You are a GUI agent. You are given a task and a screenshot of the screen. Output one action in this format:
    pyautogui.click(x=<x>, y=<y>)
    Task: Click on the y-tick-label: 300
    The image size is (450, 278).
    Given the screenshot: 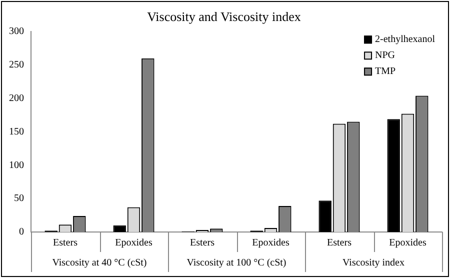 What is the action you would take?
    pyautogui.click(x=16, y=32)
    